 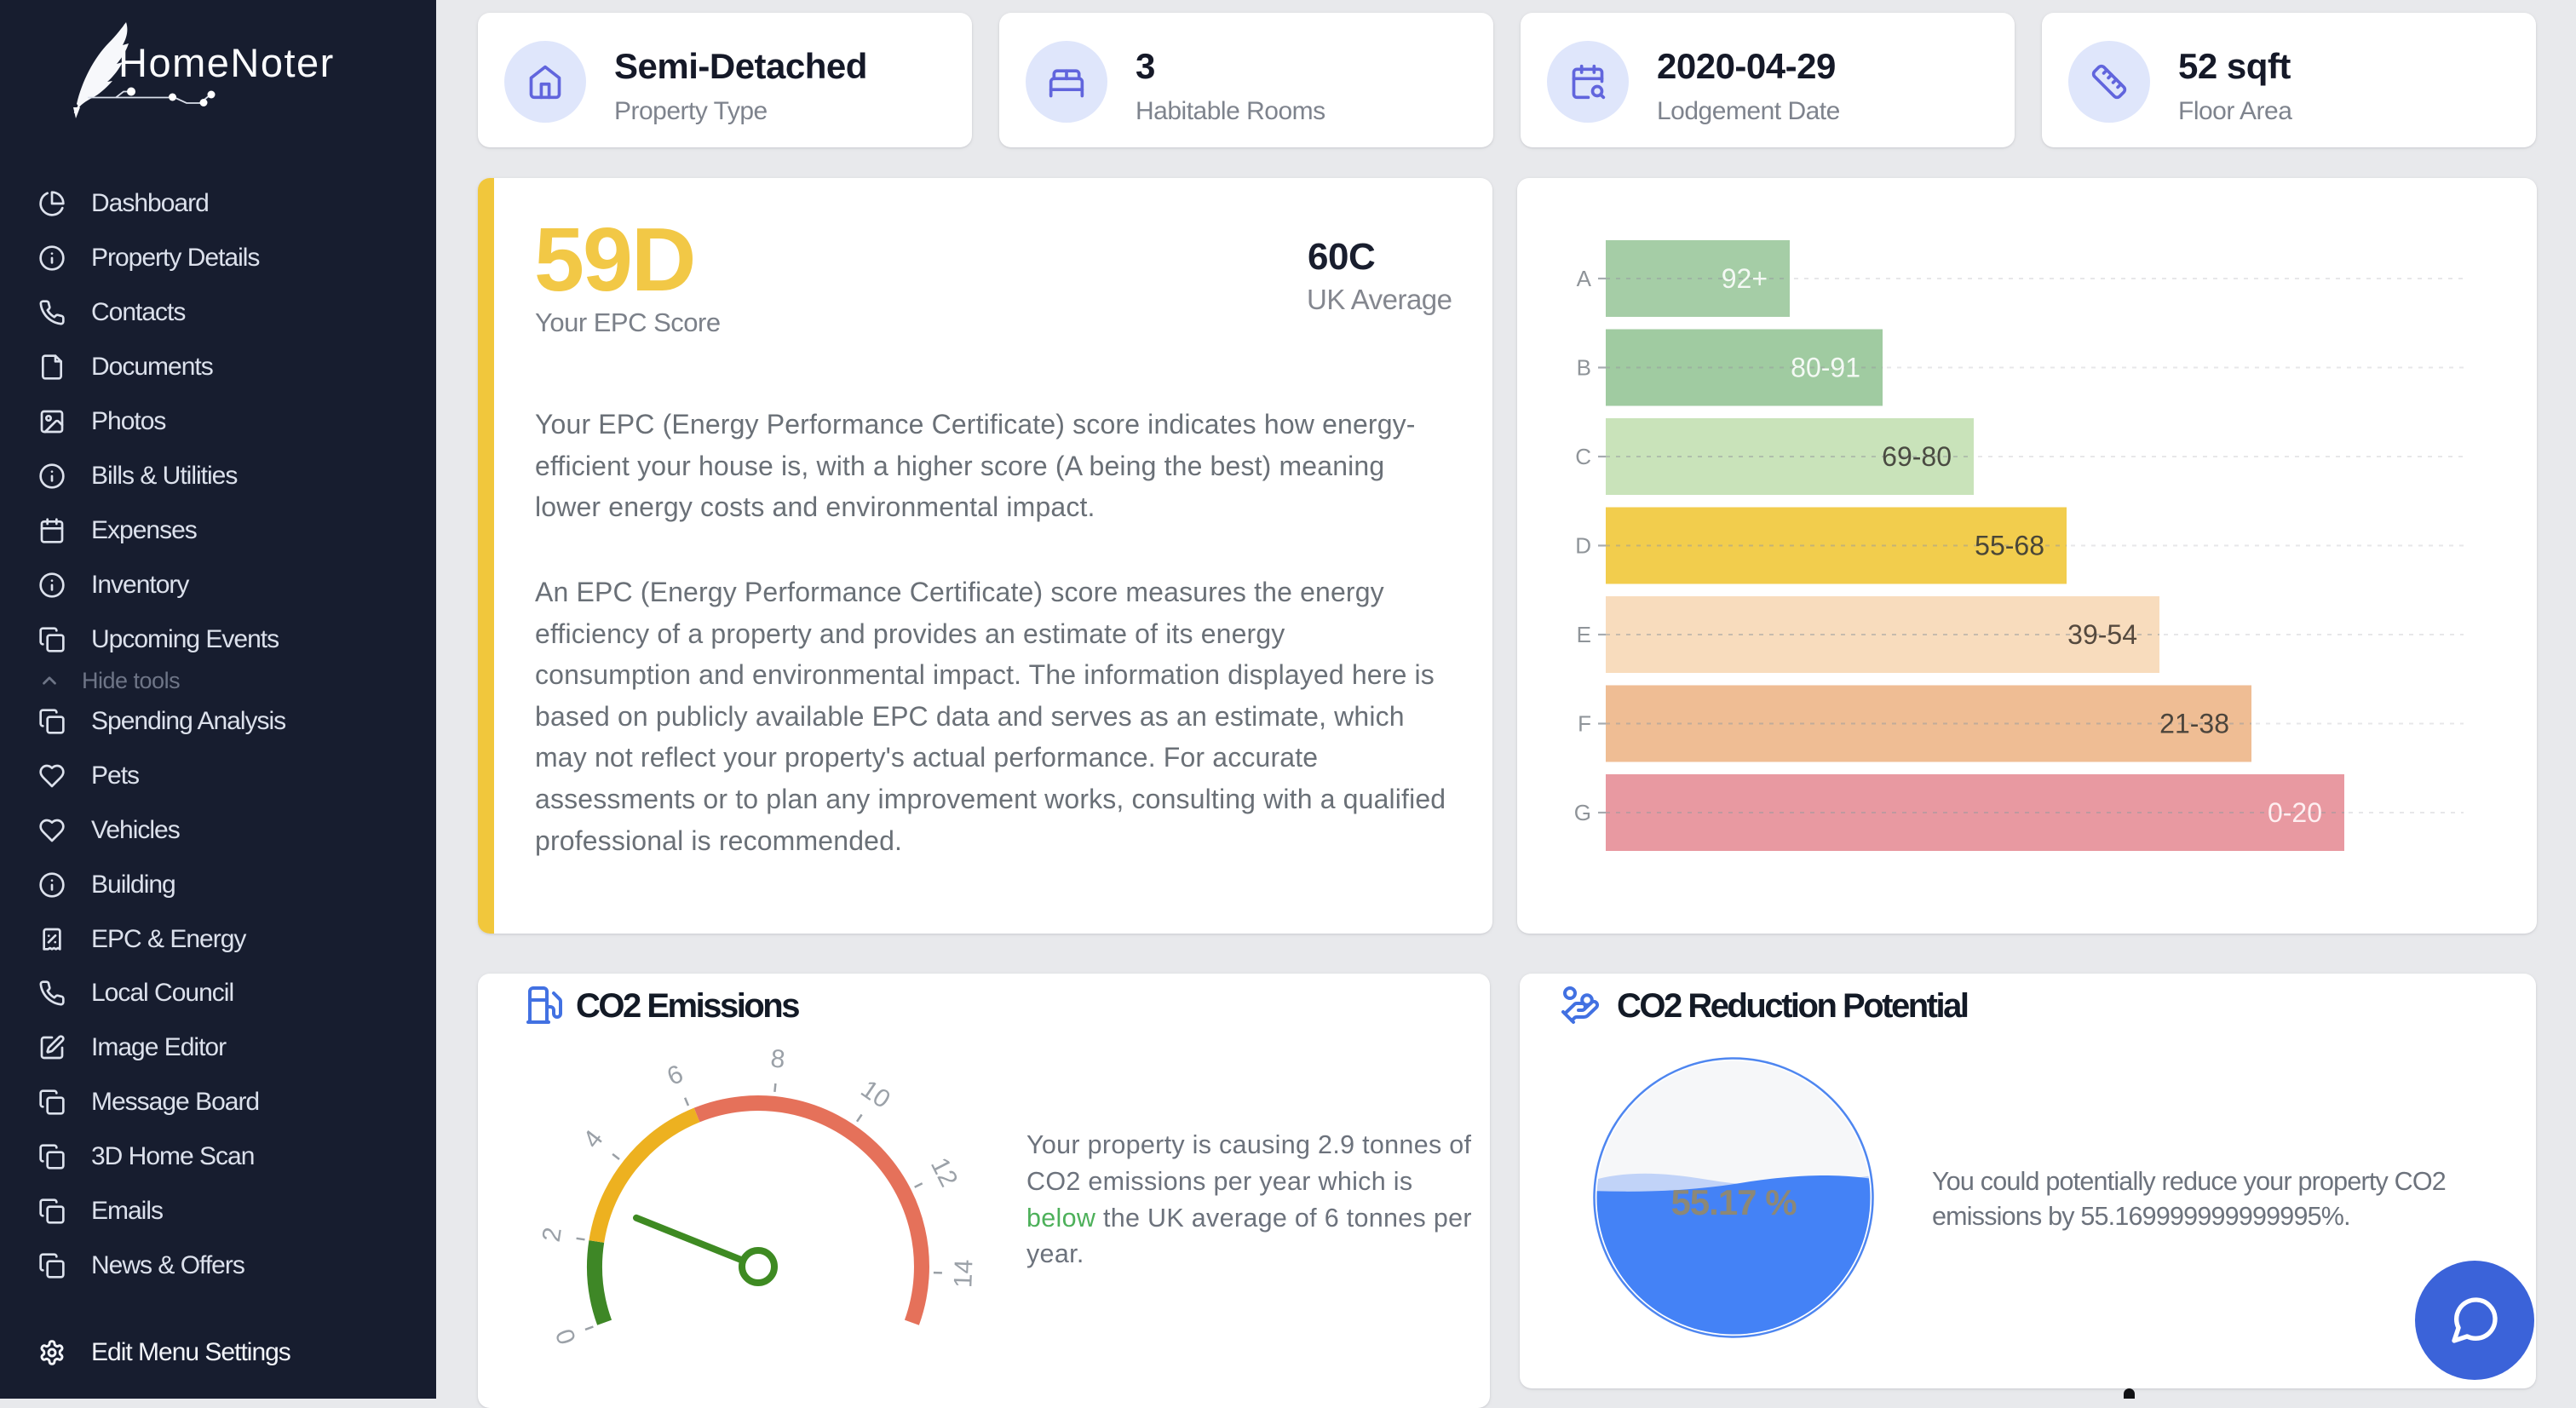 I want to click on svg-text: 55-68, so click(x=2010, y=546).